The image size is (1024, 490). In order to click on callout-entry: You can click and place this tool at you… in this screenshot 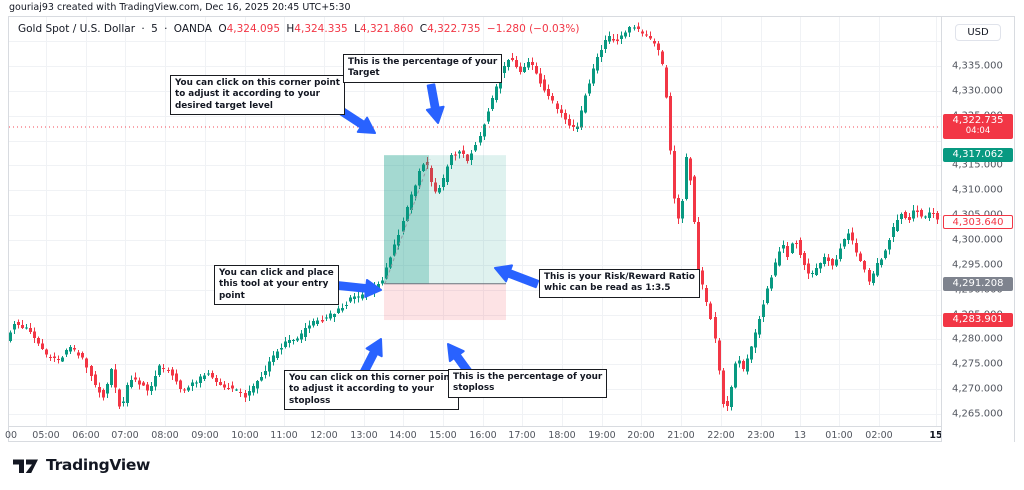, I will do `click(276, 285)`.